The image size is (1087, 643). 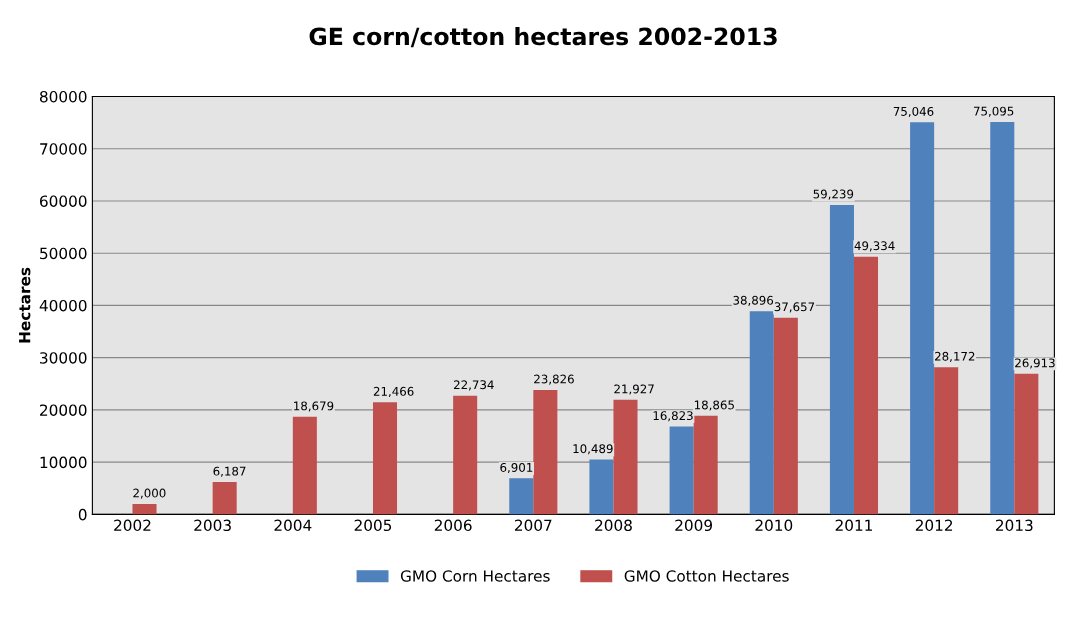 I want to click on data-label: 38,896, so click(x=753, y=300).